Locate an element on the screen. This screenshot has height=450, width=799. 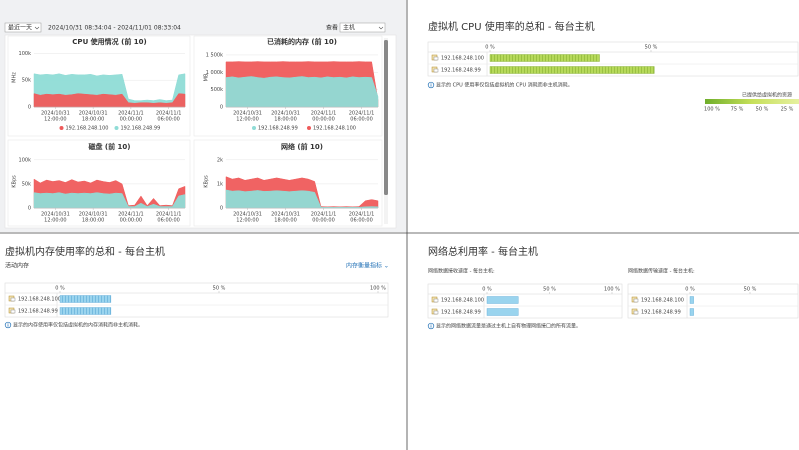
legend-tick: 25 % is located at coordinates (787, 110).